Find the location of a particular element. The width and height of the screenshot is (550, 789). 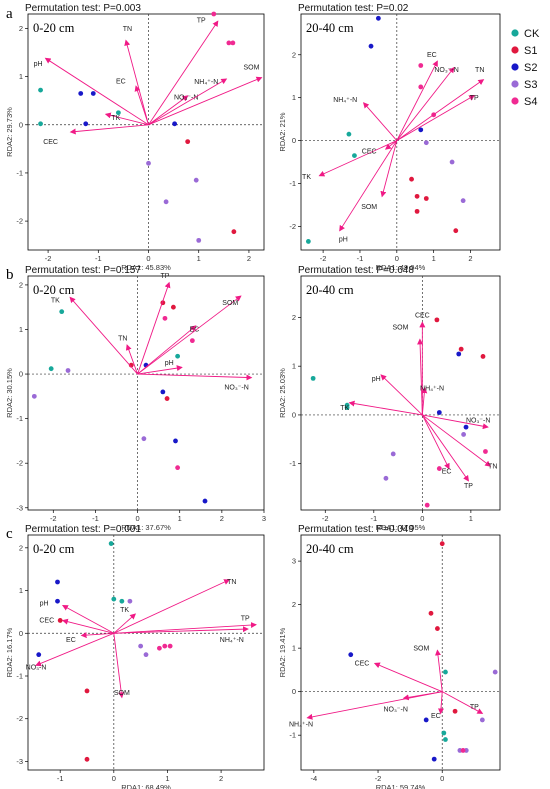

y-axis-label: RDA2: 25.03% is located at coordinates (282, 393).